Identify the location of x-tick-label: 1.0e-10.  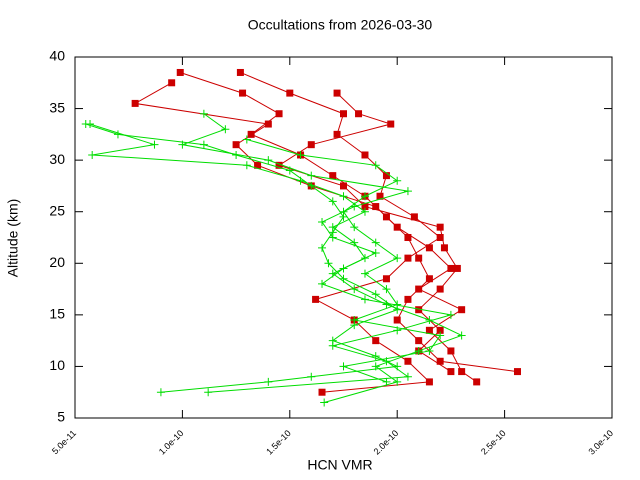
(171, 442).